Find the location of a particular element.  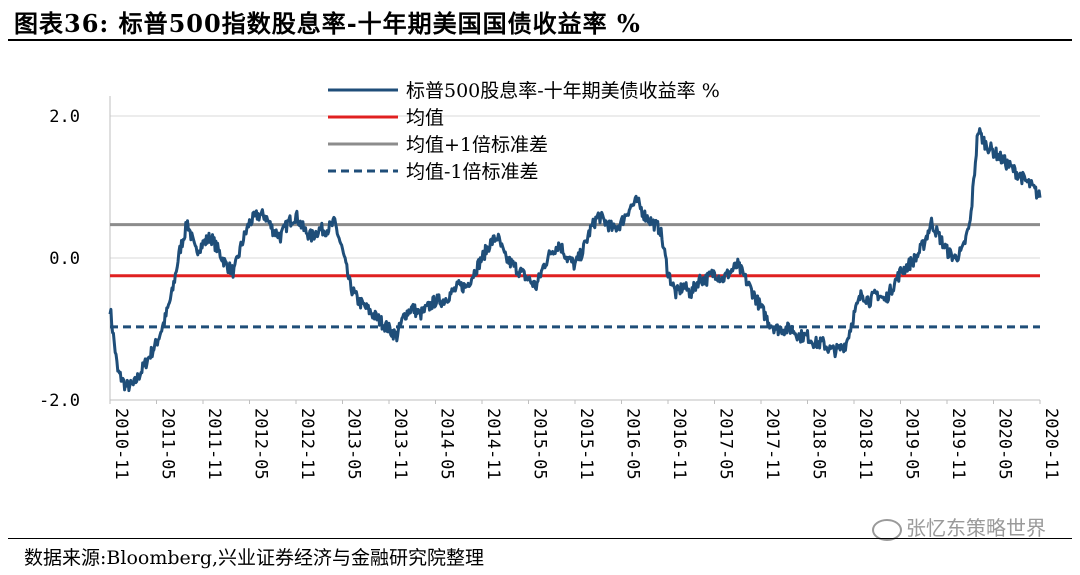

wechat-icon is located at coordinates (887, 529).